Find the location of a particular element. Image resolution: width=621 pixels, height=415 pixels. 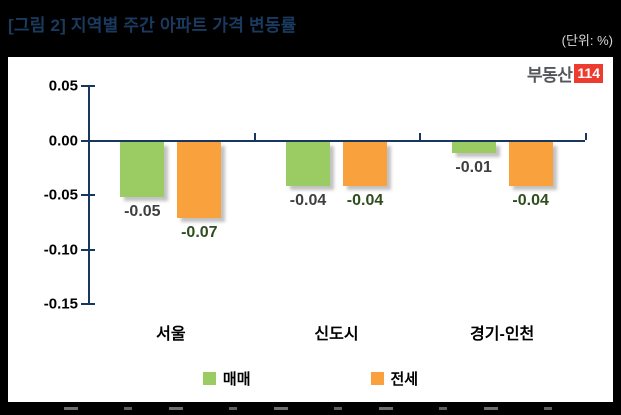

bar-전세-서울 is located at coordinates (199, 180).